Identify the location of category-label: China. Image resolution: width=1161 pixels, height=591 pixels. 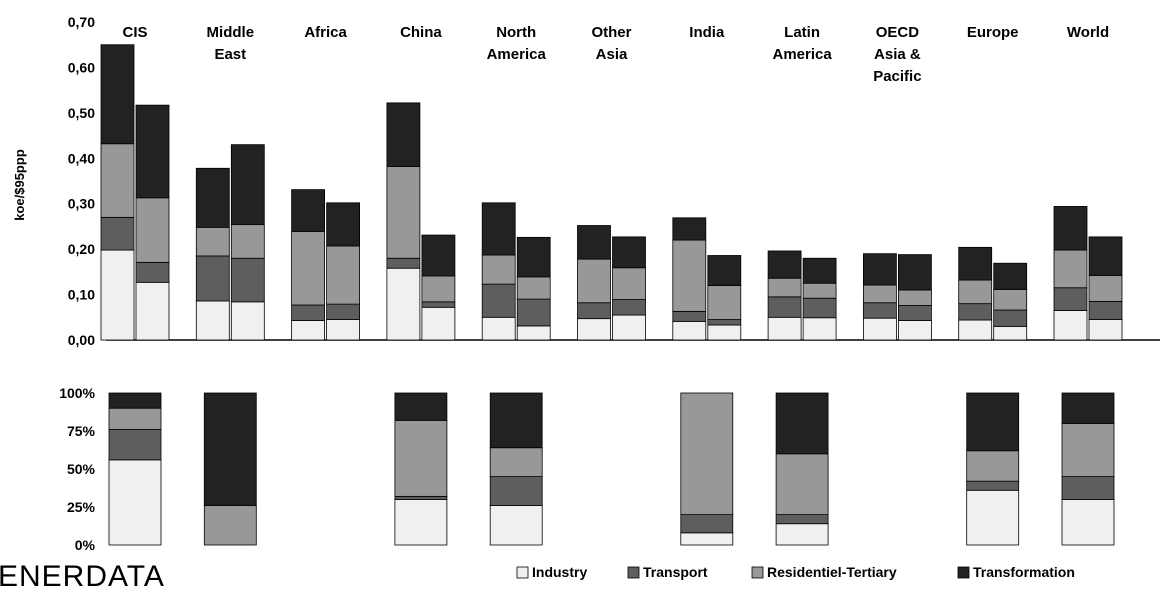
(421, 32).